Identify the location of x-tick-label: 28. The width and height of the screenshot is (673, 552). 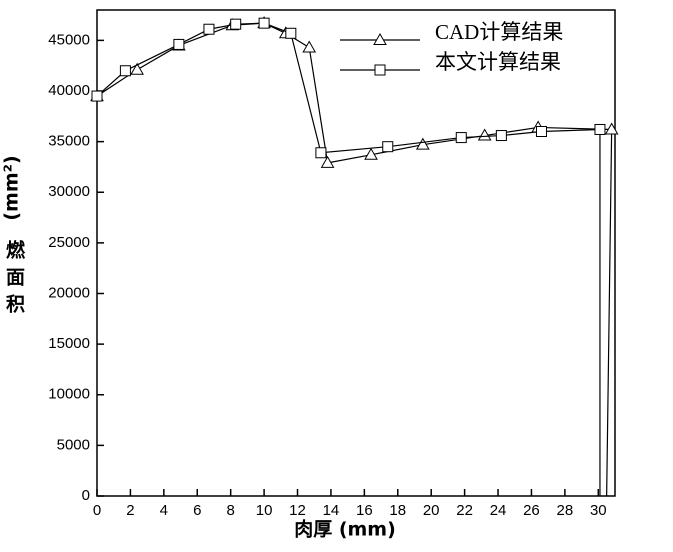
(565, 510).